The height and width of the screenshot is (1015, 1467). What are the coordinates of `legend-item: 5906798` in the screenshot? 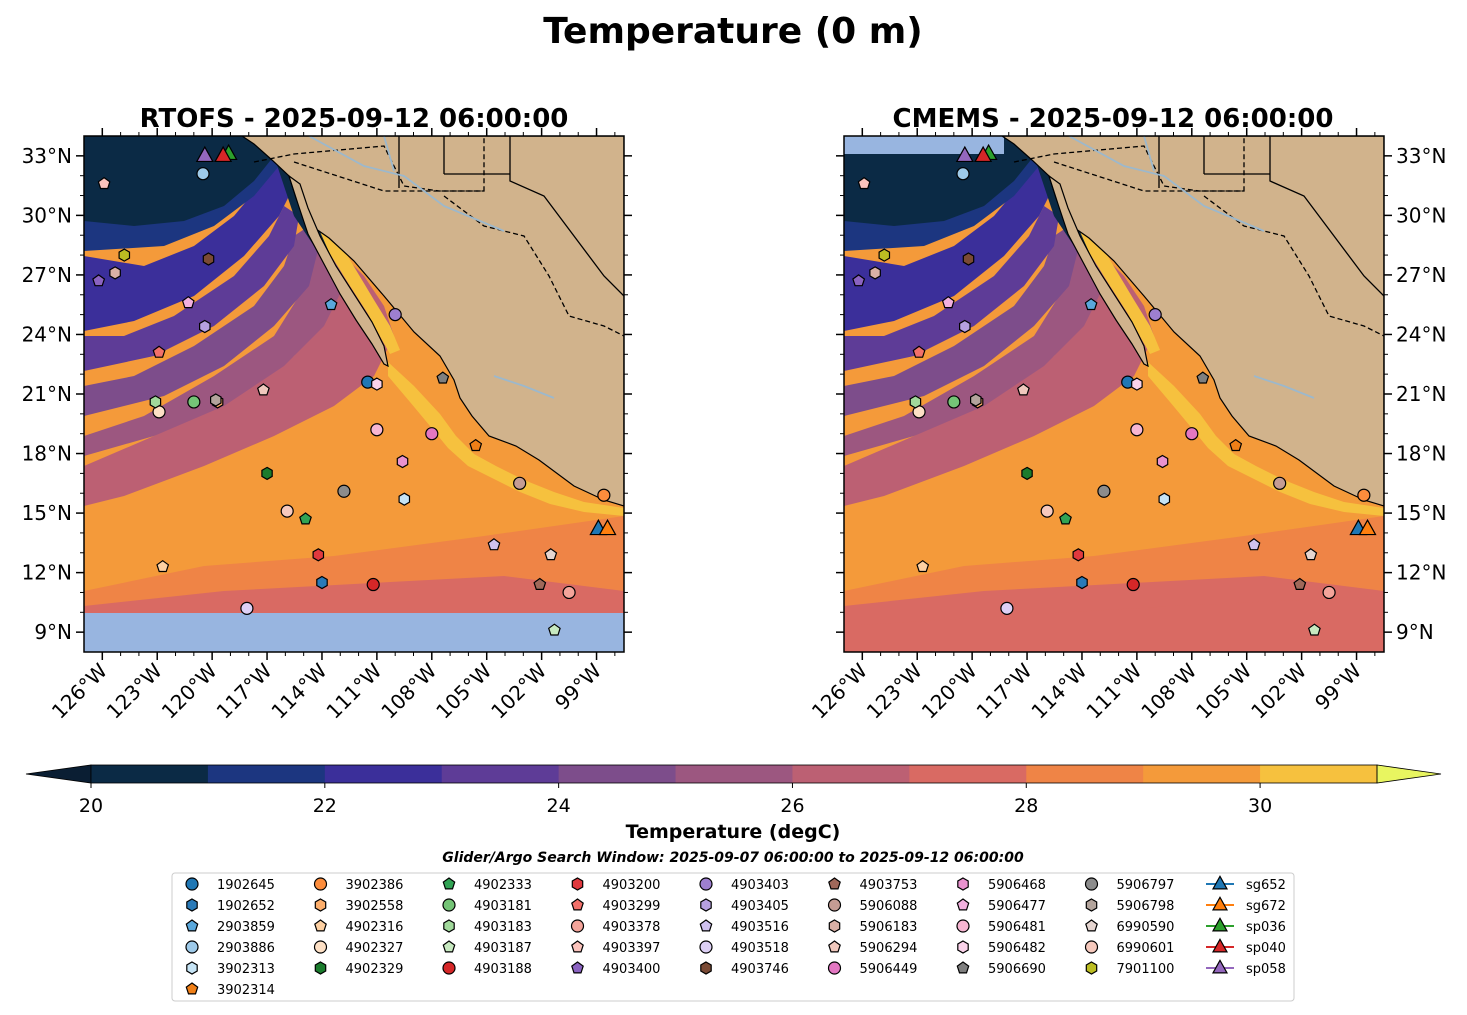 It's located at (1130, 906).